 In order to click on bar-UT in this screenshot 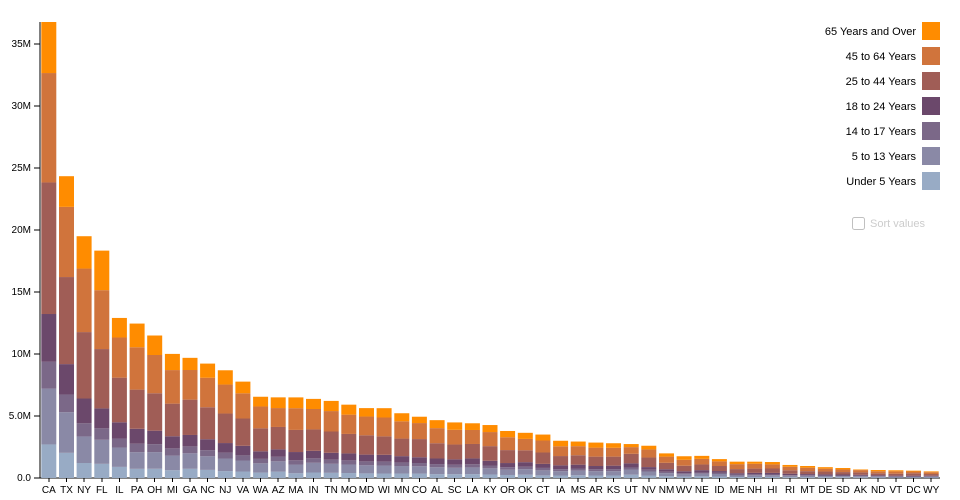, I will do `click(631, 461)`.